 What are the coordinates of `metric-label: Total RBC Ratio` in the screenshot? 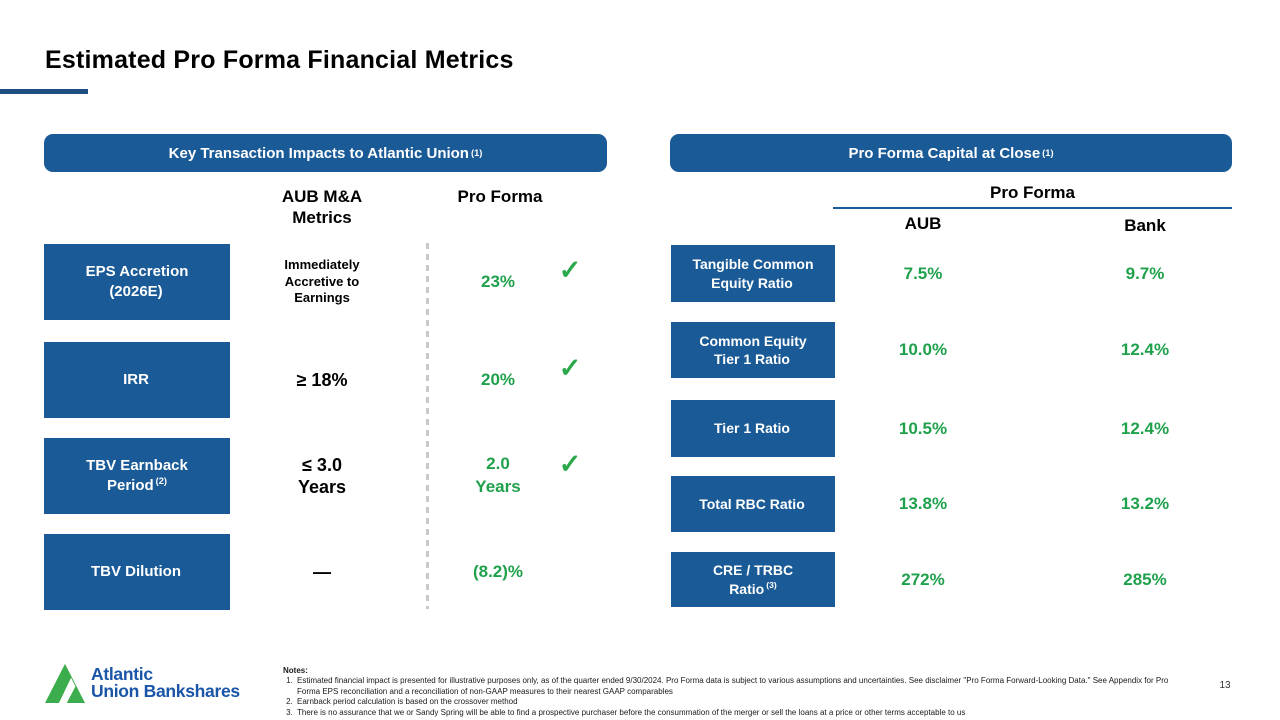 It's located at (752, 503).